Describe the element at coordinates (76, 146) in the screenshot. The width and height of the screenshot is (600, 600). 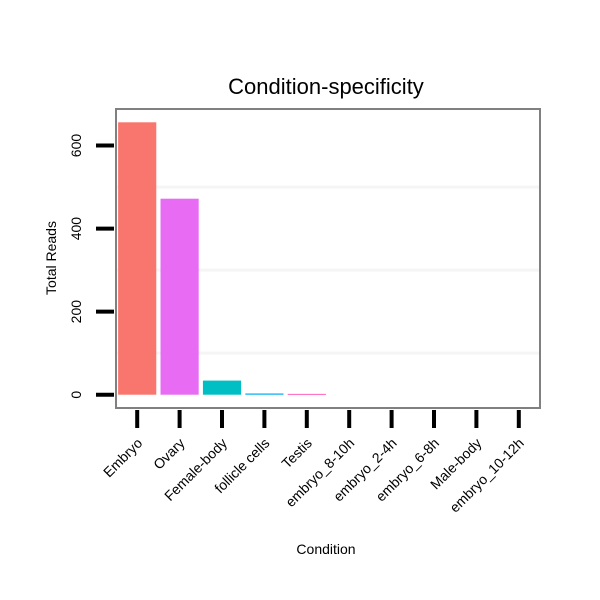
I see `y-tick-label: 600` at that location.